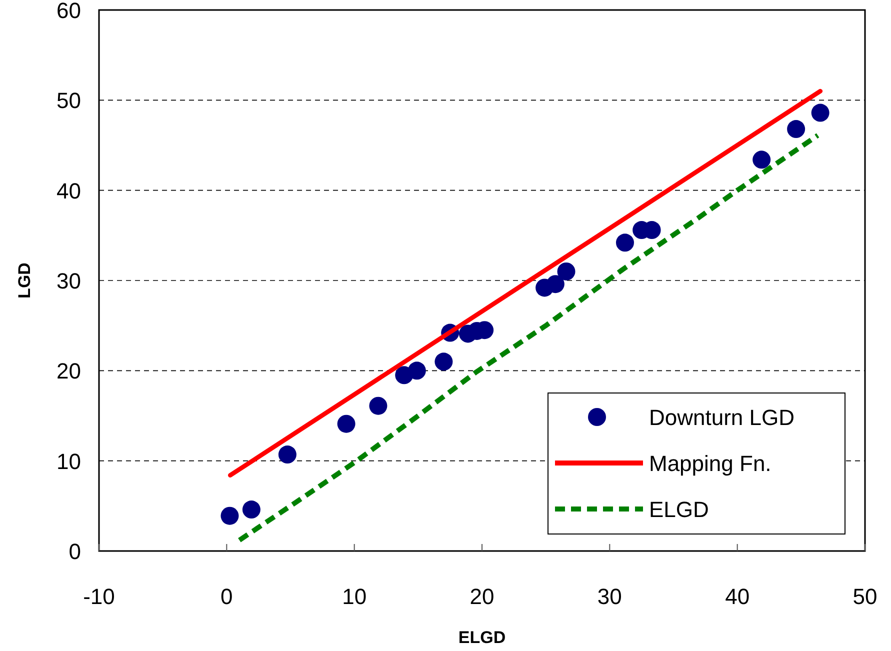  I want to click on x-tick-label: 50, so click(865, 596).